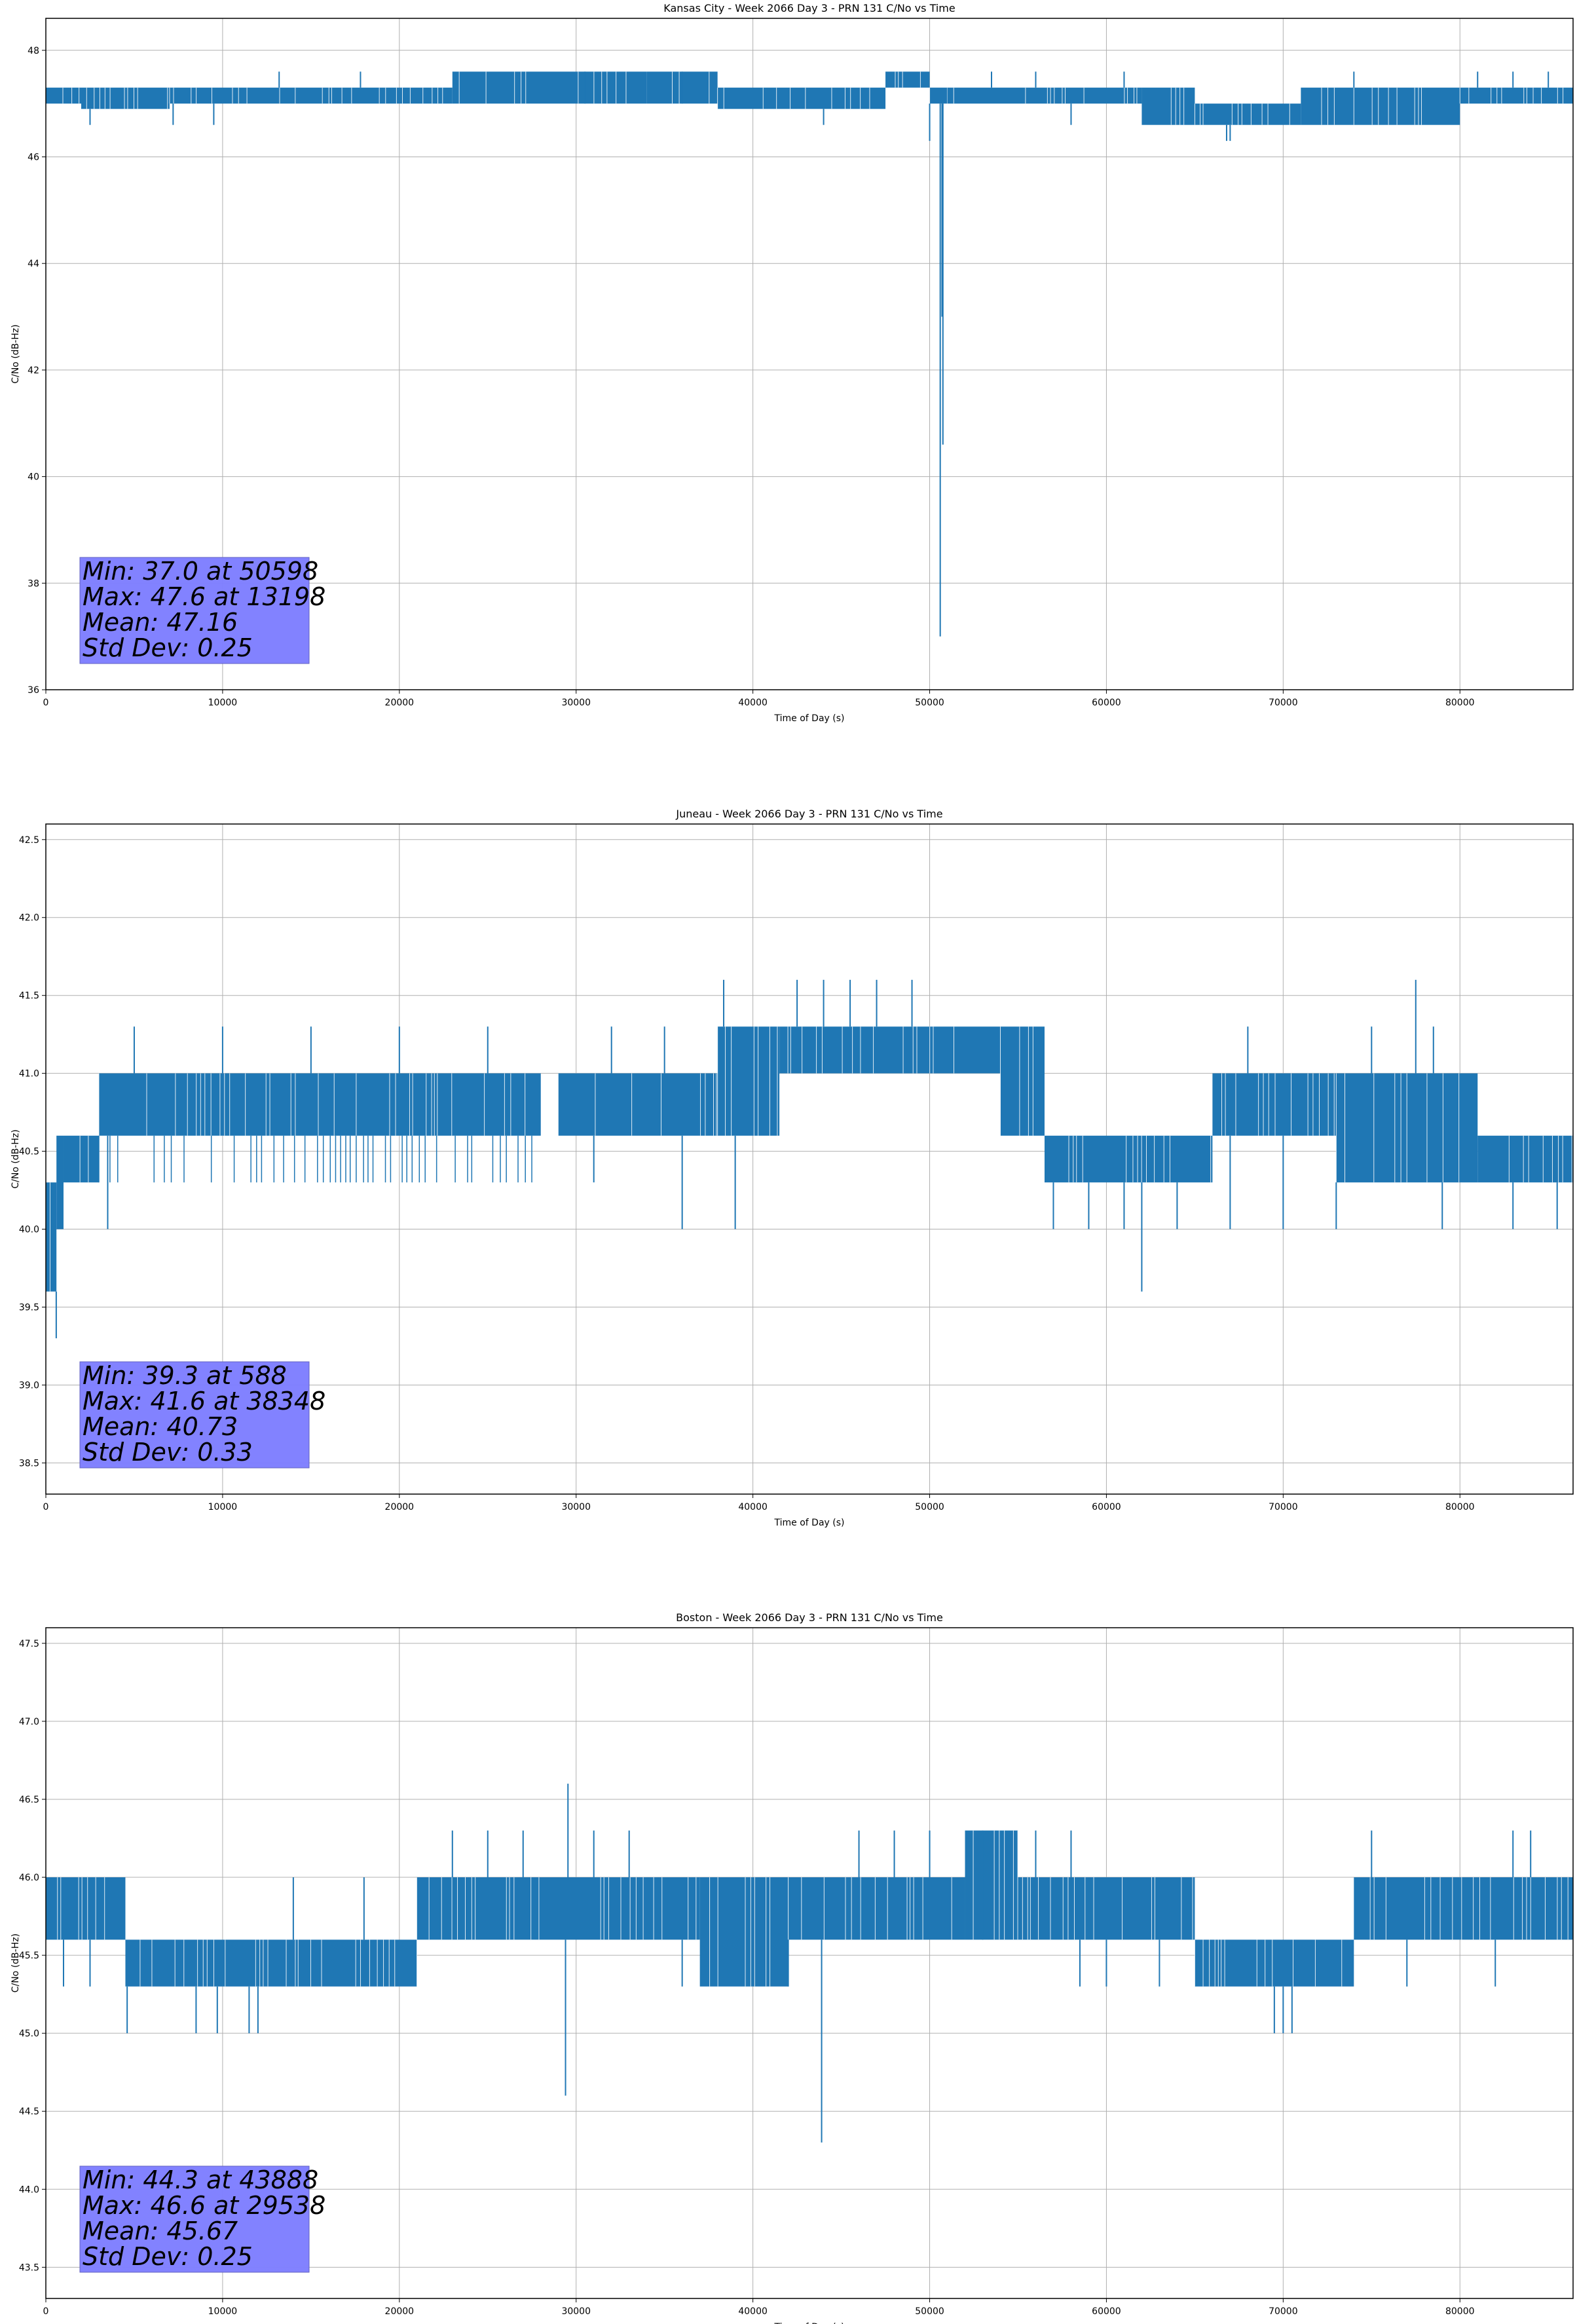 The width and height of the screenshot is (1577, 2324). Describe the element at coordinates (29, 1956) in the screenshot. I see `y-tick-label: 45.5` at that location.